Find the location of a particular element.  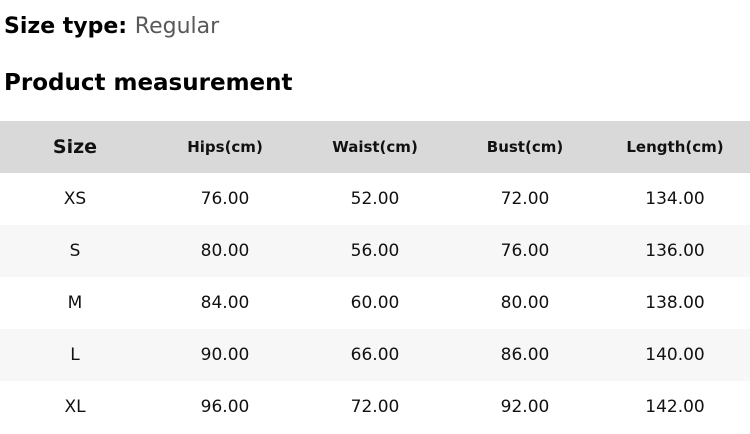

cell-size: XS is located at coordinates (75, 198).